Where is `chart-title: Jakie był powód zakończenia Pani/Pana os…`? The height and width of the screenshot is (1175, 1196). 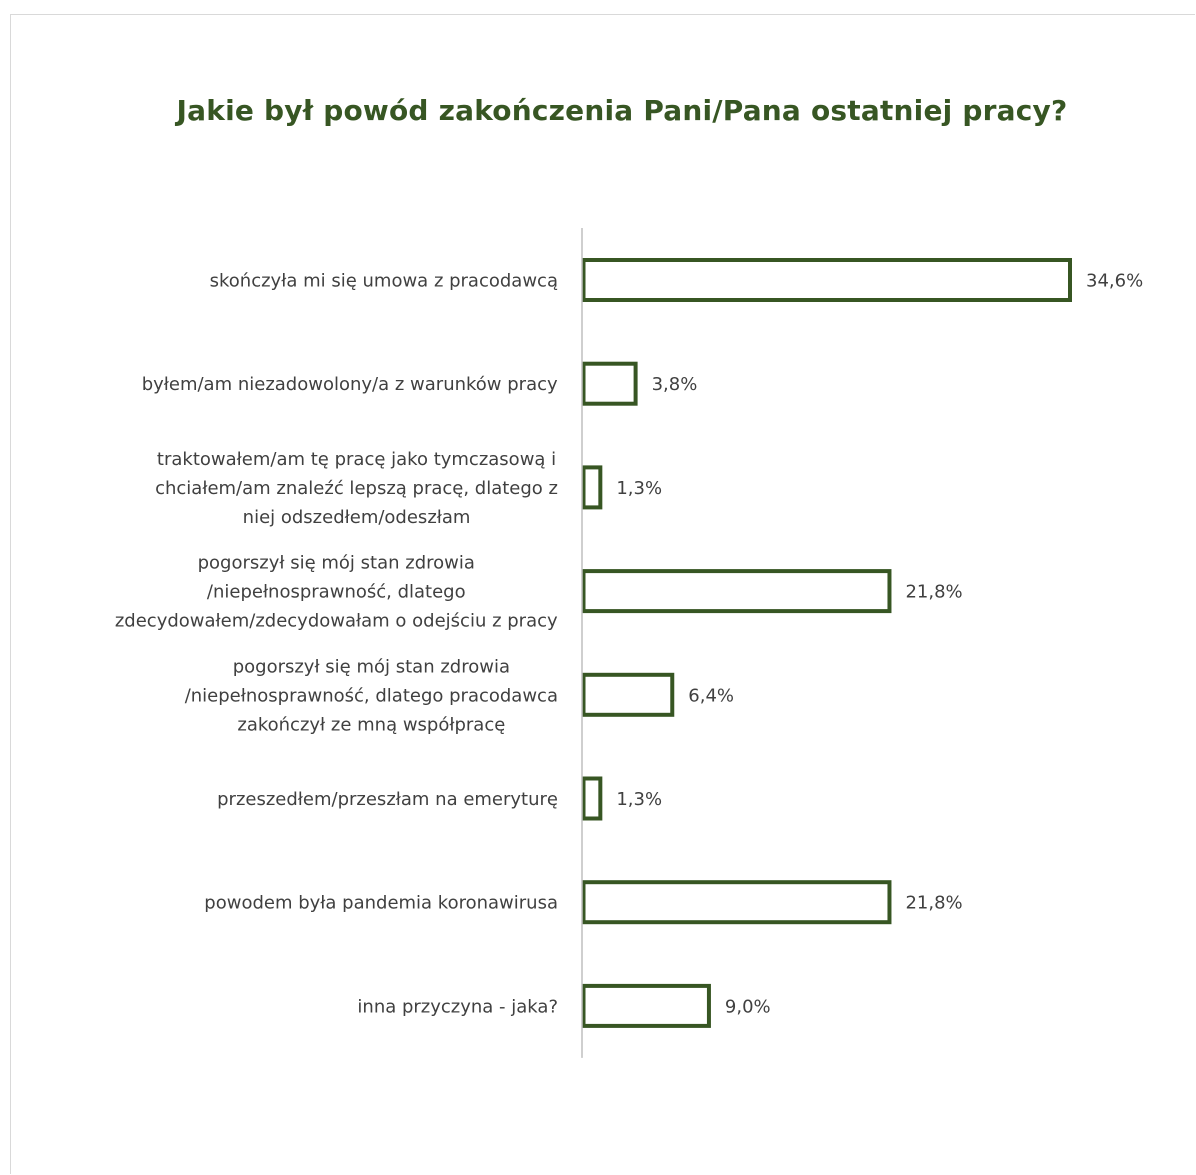
chart-title: Jakie był powód zakończenia Pani/Pana os… is located at coordinates (622, 110).